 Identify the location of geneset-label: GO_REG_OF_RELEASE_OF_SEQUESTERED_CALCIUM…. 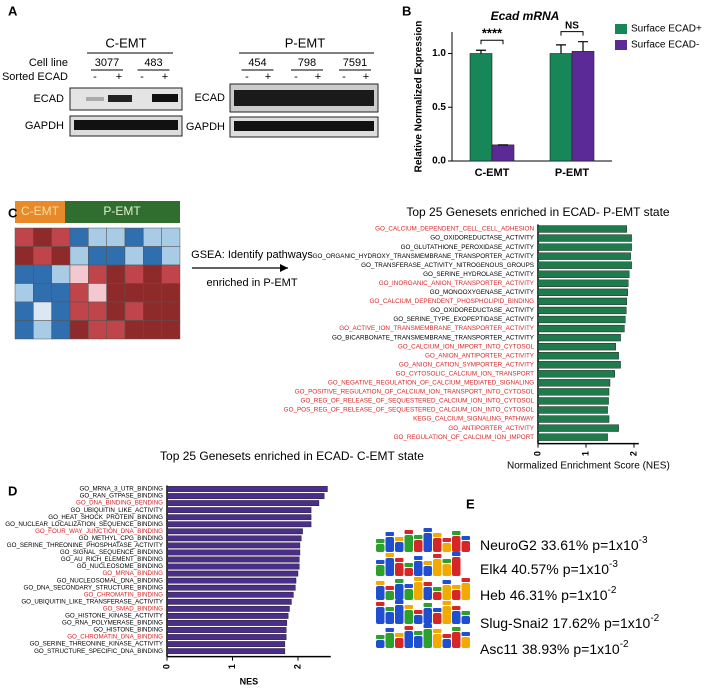
(417, 401).